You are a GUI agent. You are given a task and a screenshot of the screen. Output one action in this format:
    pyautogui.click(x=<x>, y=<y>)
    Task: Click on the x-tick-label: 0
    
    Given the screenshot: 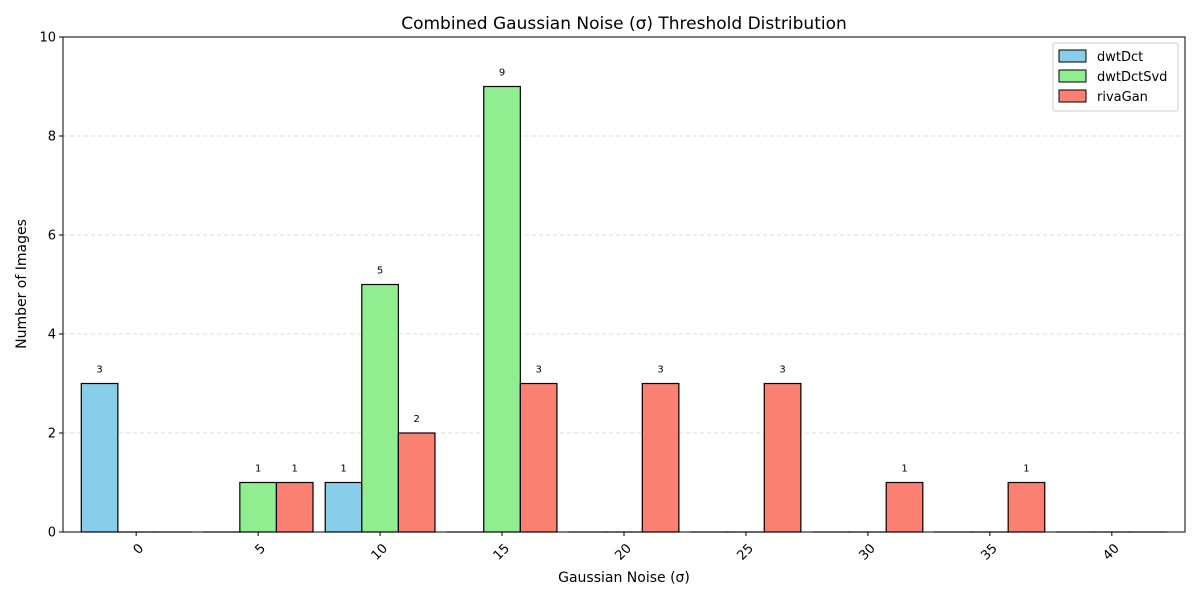 What is the action you would take?
    pyautogui.click(x=139, y=549)
    